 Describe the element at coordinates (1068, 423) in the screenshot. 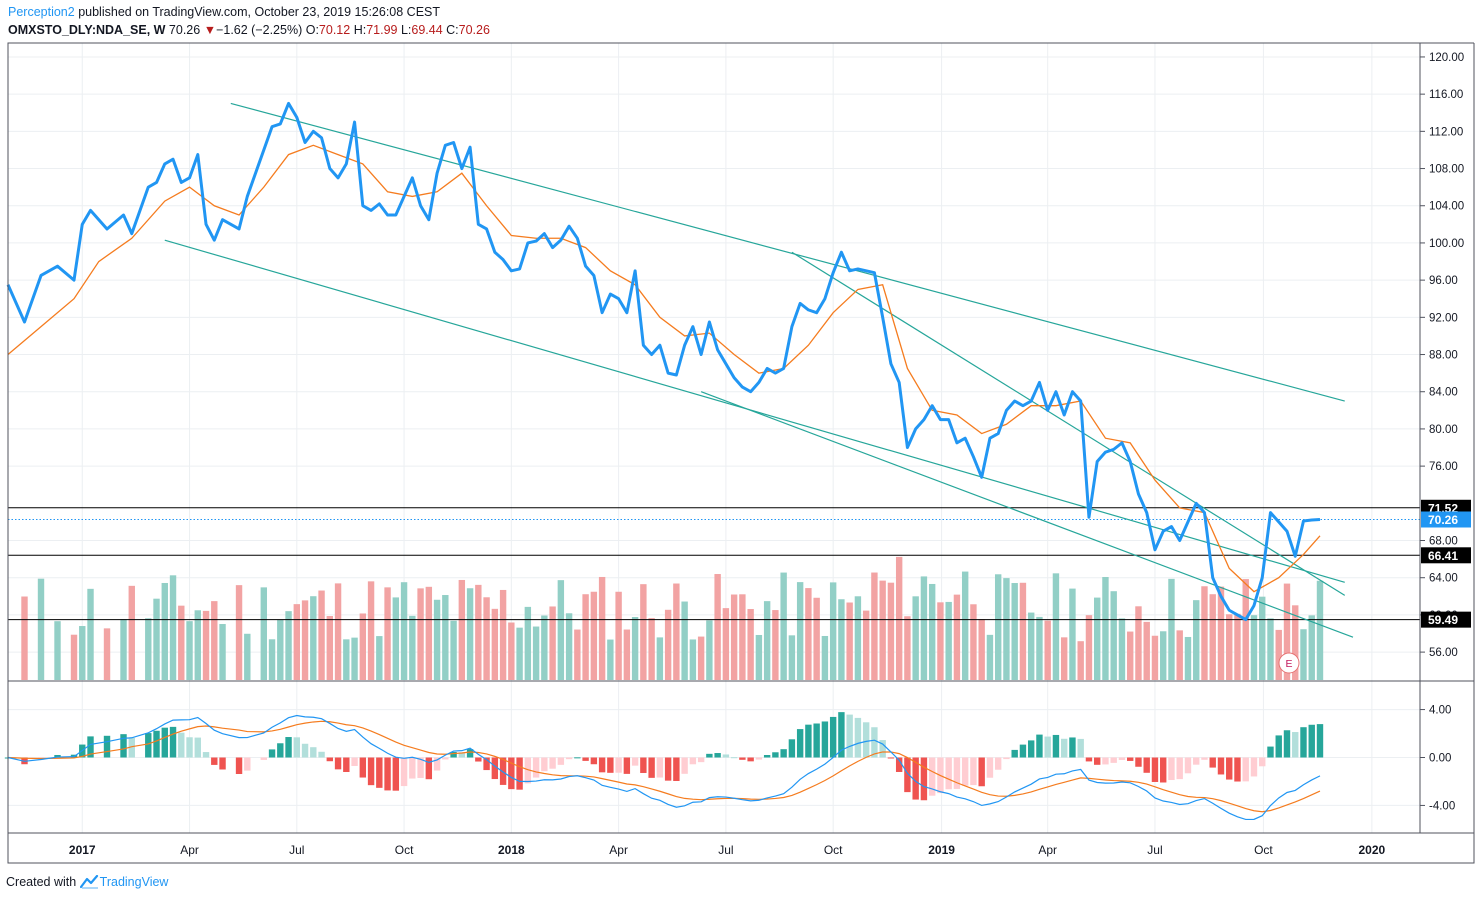

I see `trendline` at that location.